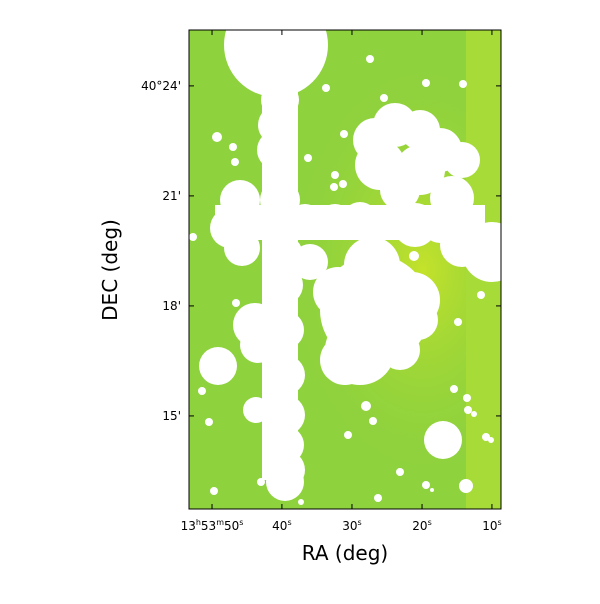 This screenshot has width=600, height=604. I want to click on x-tick-label: 20s, so click(421, 525).